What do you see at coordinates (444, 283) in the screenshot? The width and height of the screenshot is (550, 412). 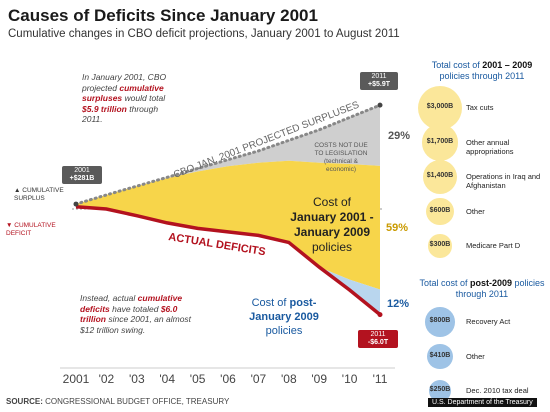 I see `post-panel-title-prefix: Total cost of` at bounding box center [444, 283].